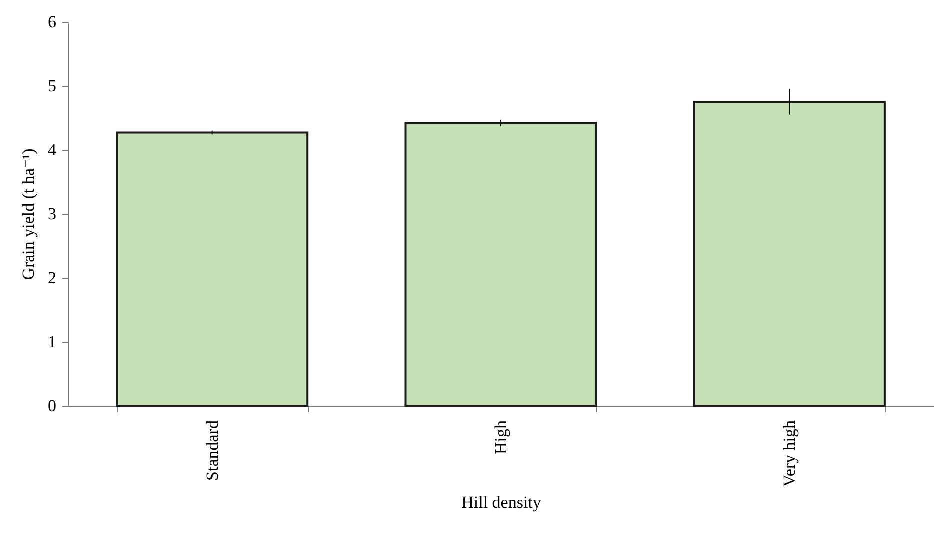 The image size is (934, 541). I want to click on y-tick-label: 0, so click(52, 406).